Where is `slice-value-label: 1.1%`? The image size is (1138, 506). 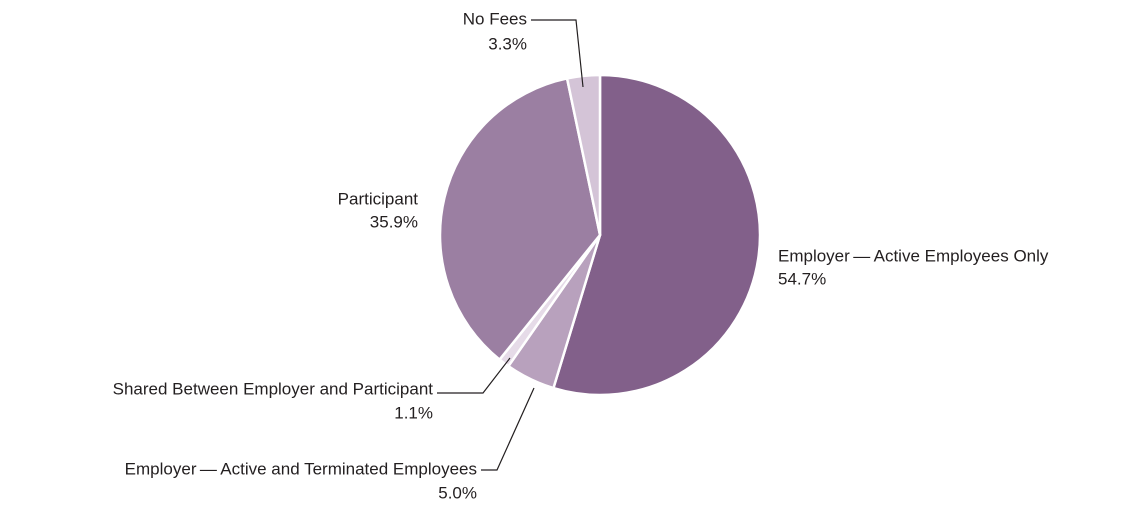 slice-value-label: 1.1% is located at coordinates (413, 412).